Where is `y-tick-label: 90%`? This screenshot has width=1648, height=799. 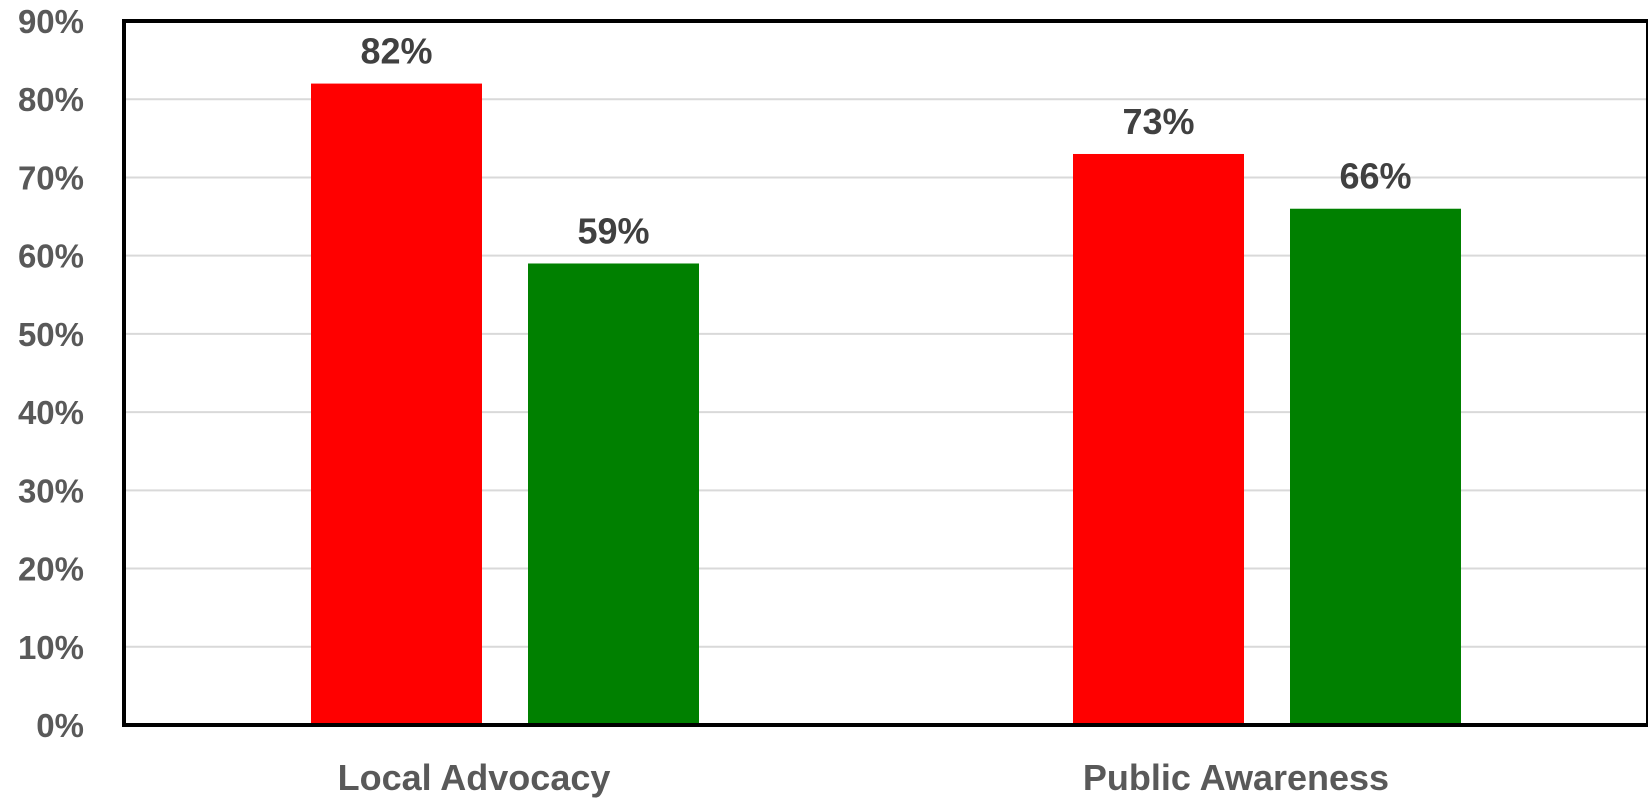 y-tick-label: 90% is located at coordinates (51, 21).